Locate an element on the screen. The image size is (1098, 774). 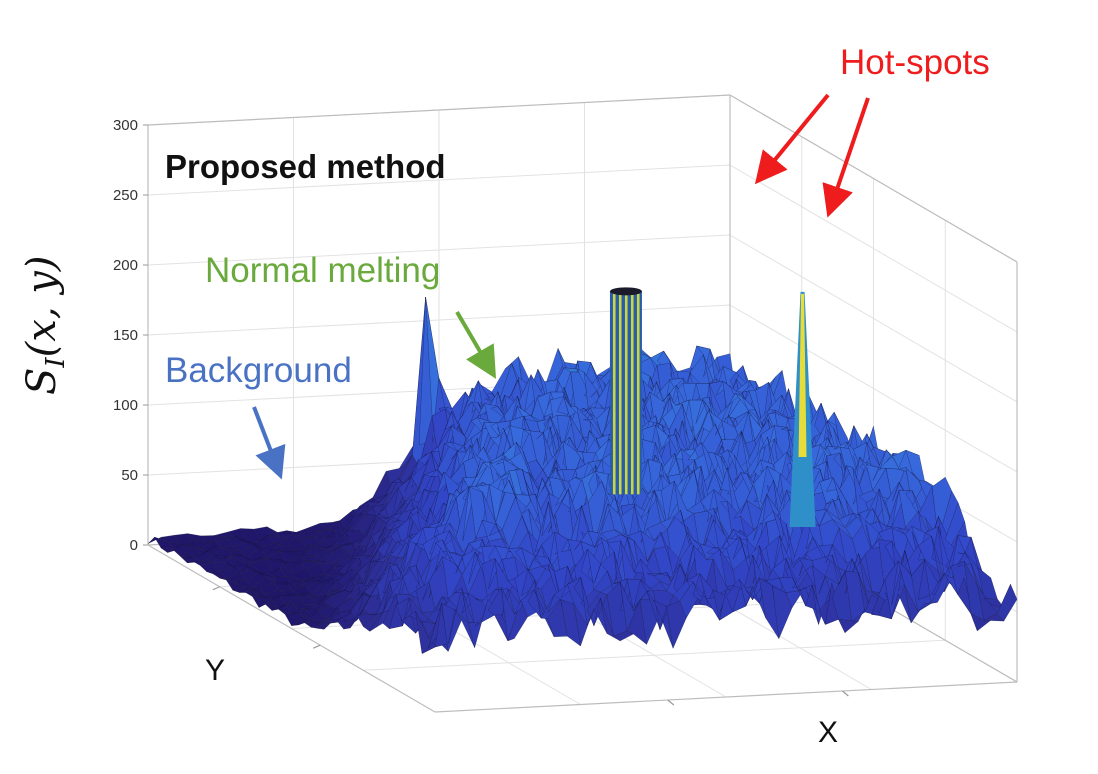
z-axis-label-sub: I is located at coordinates (56, 363).